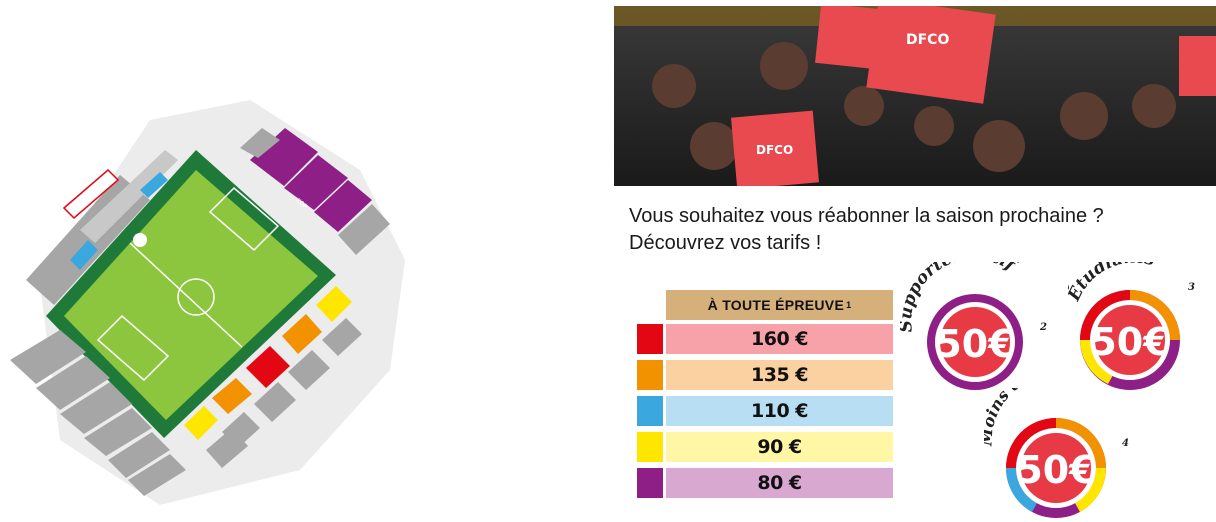  I want to click on price-swatch-blue, so click(650, 411).